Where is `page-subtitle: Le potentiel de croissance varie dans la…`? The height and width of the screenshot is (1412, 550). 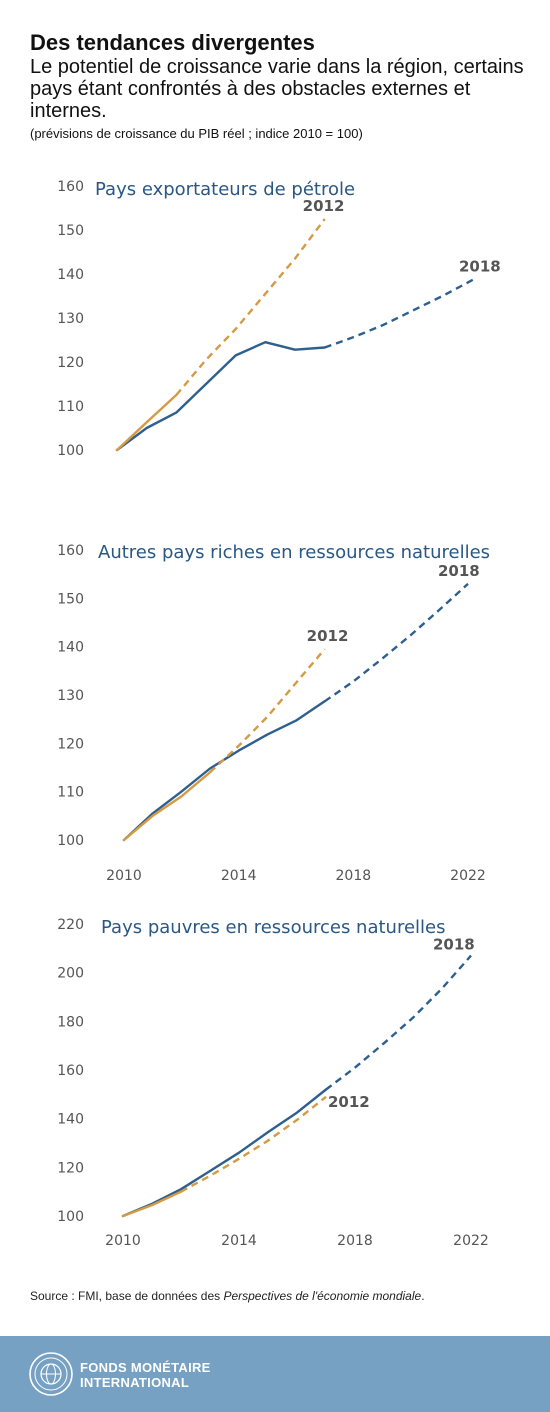 page-subtitle: Le potentiel de croissance varie dans la… is located at coordinates (277, 89).